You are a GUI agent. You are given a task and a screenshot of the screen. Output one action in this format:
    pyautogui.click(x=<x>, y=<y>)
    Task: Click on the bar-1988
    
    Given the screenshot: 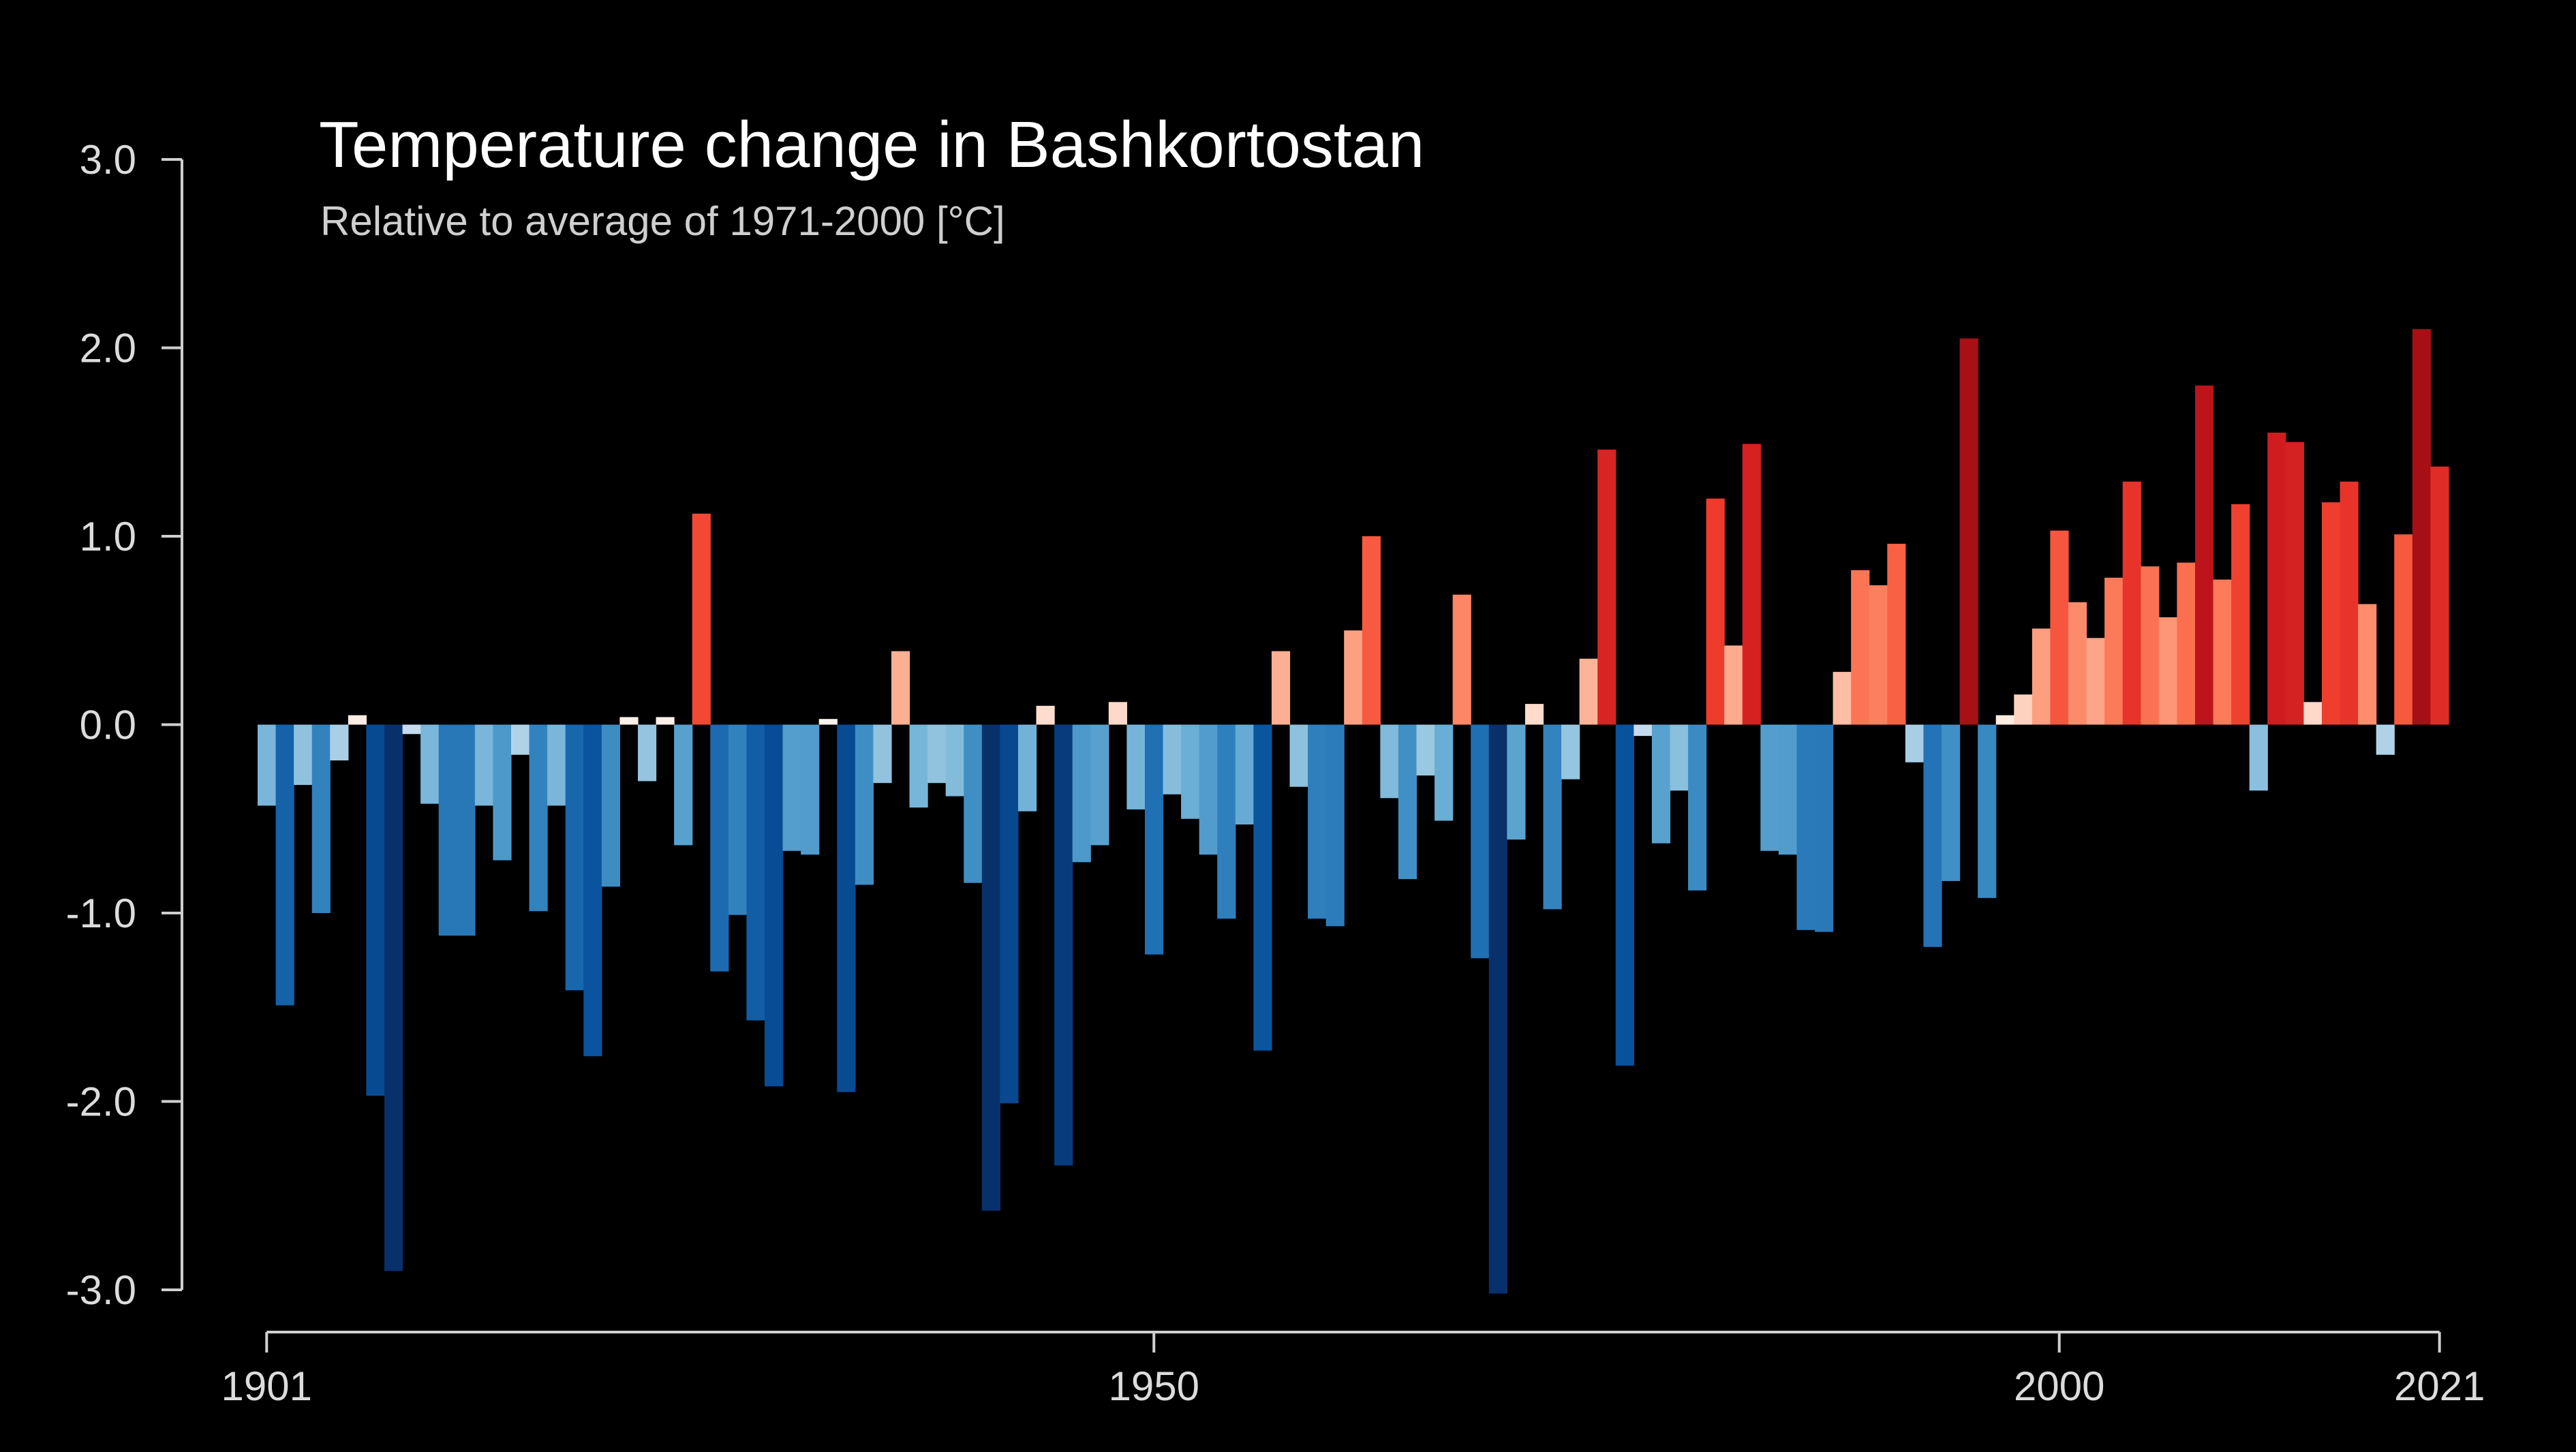 What is the action you would take?
    pyautogui.click(x=1842, y=698)
    